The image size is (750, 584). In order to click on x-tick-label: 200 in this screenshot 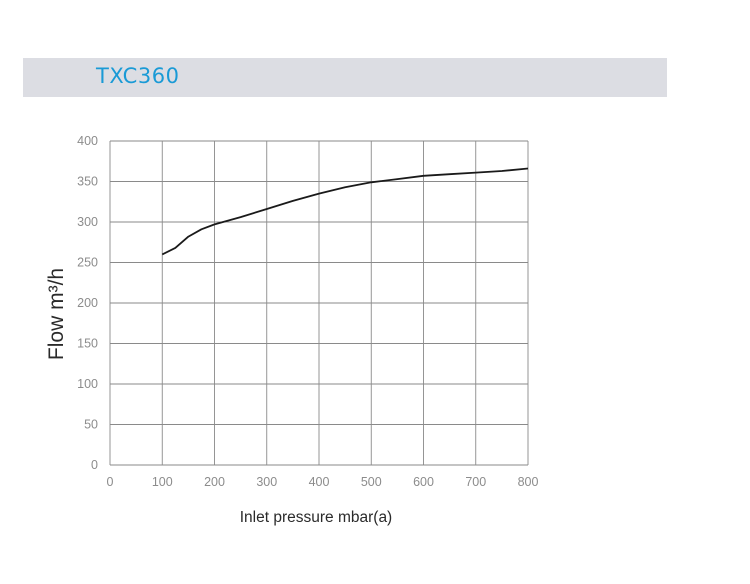, I will do `click(214, 482)`.